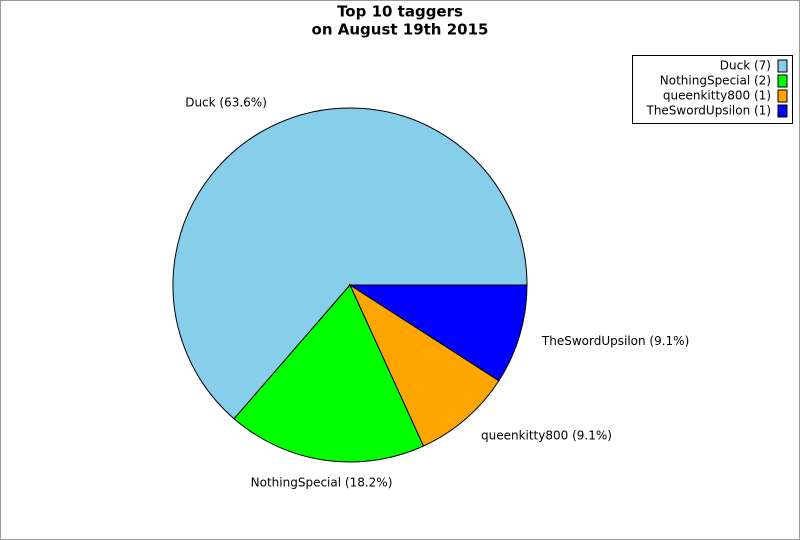 Image resolution: width=800 pixels, height=540 pixels. Describe the element at coordinates (615, 341) in the screenshot. I see `slice-label: TheSwordUpsilon (9.1%)` at that location.